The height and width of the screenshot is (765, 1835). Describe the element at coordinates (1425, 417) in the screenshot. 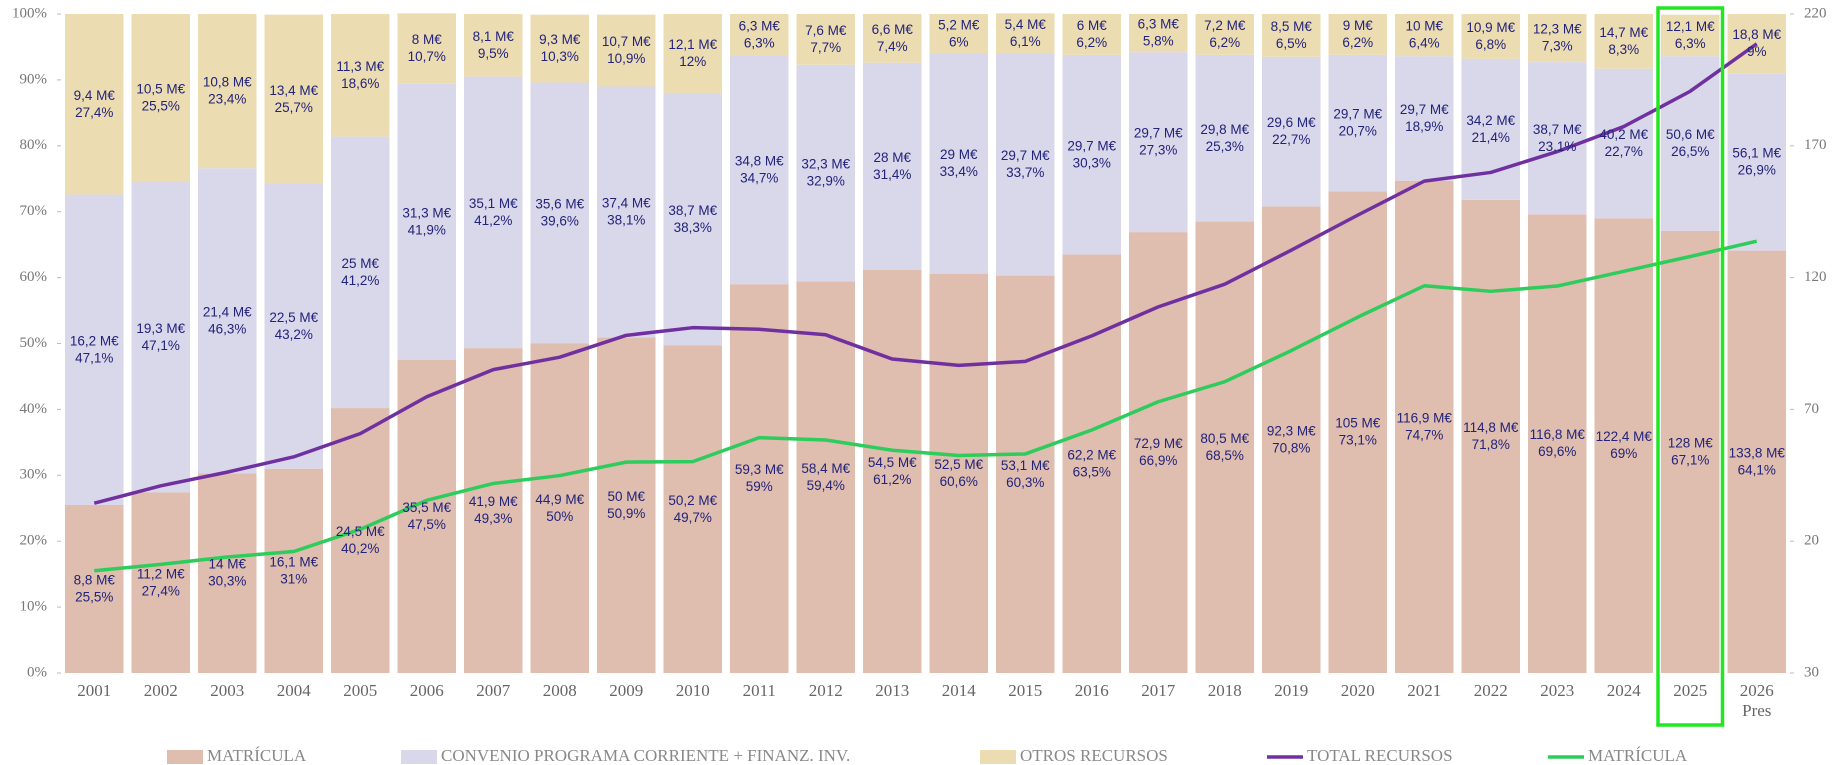

I see `amount-label: 116,9 M€` at that location.